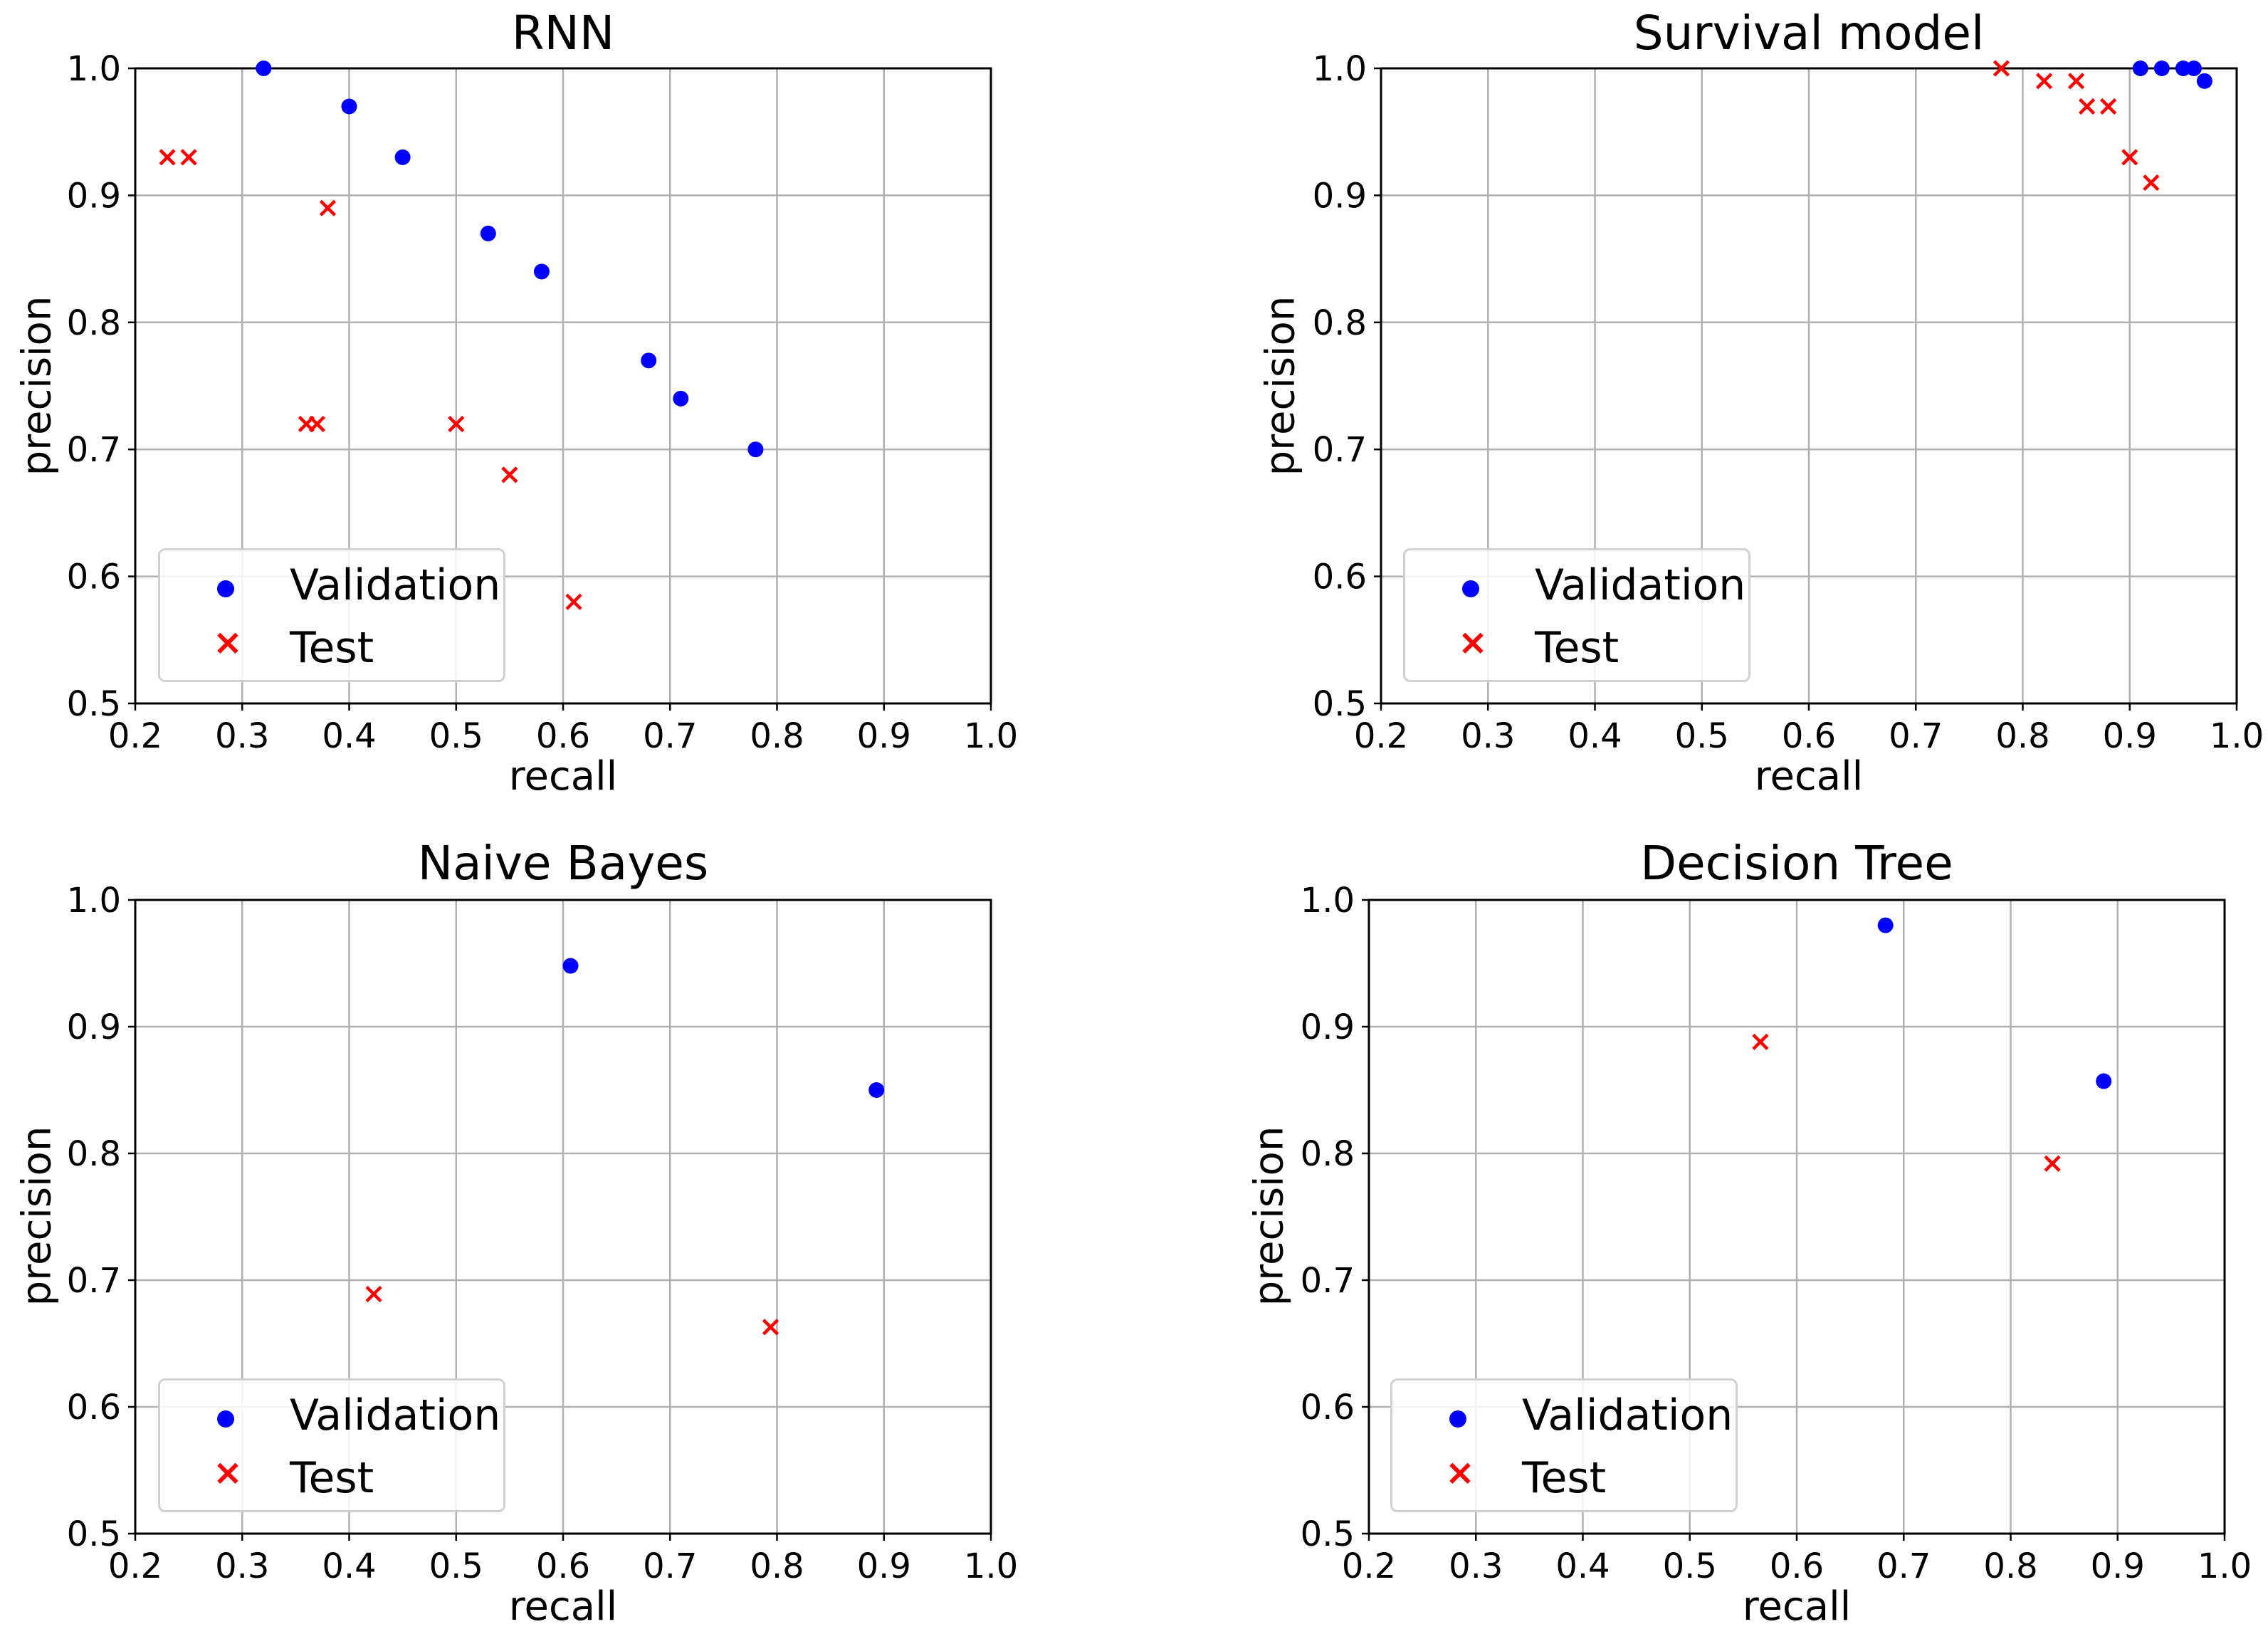 The height and width of the screenshot is (1634, 2268). Describe the element at coordinates (1340, 577) in the screenshot. I see `y-tick-label: 0.6` at that location.